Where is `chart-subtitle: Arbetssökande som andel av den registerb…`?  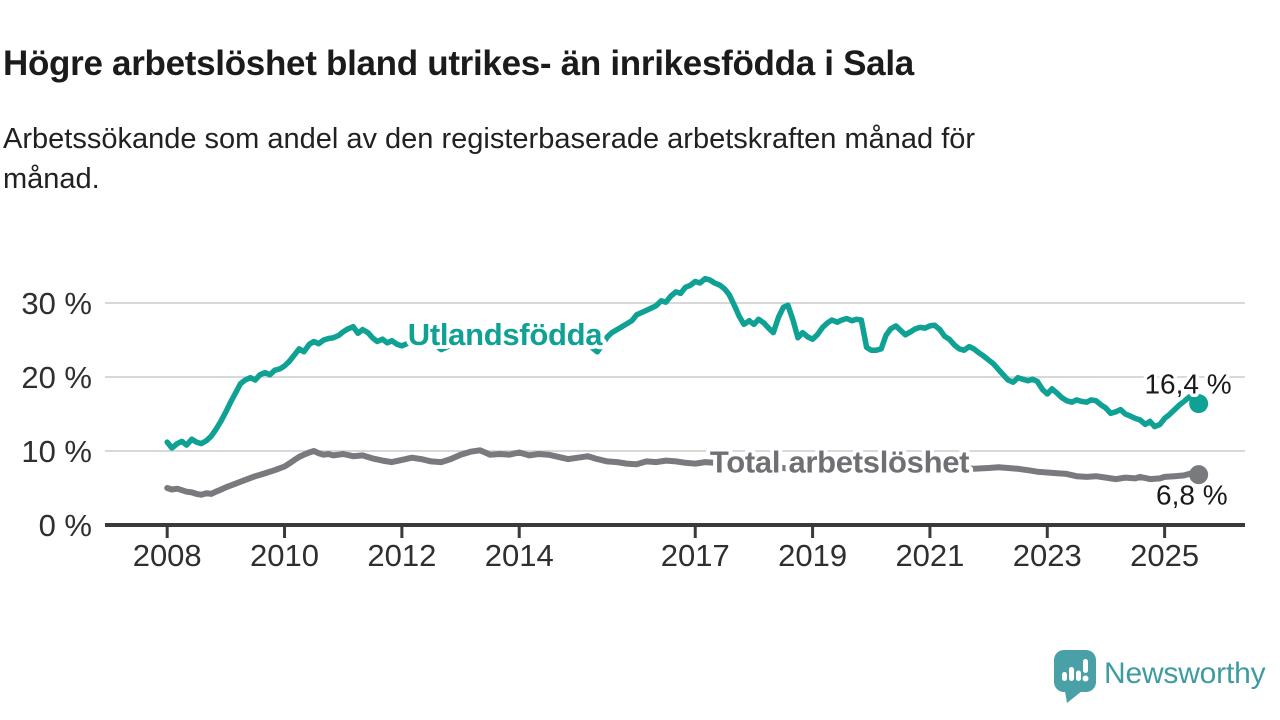
chart-subtitle: Arbetssökande som andel av den registerb… is located at coordinates (608, 159).